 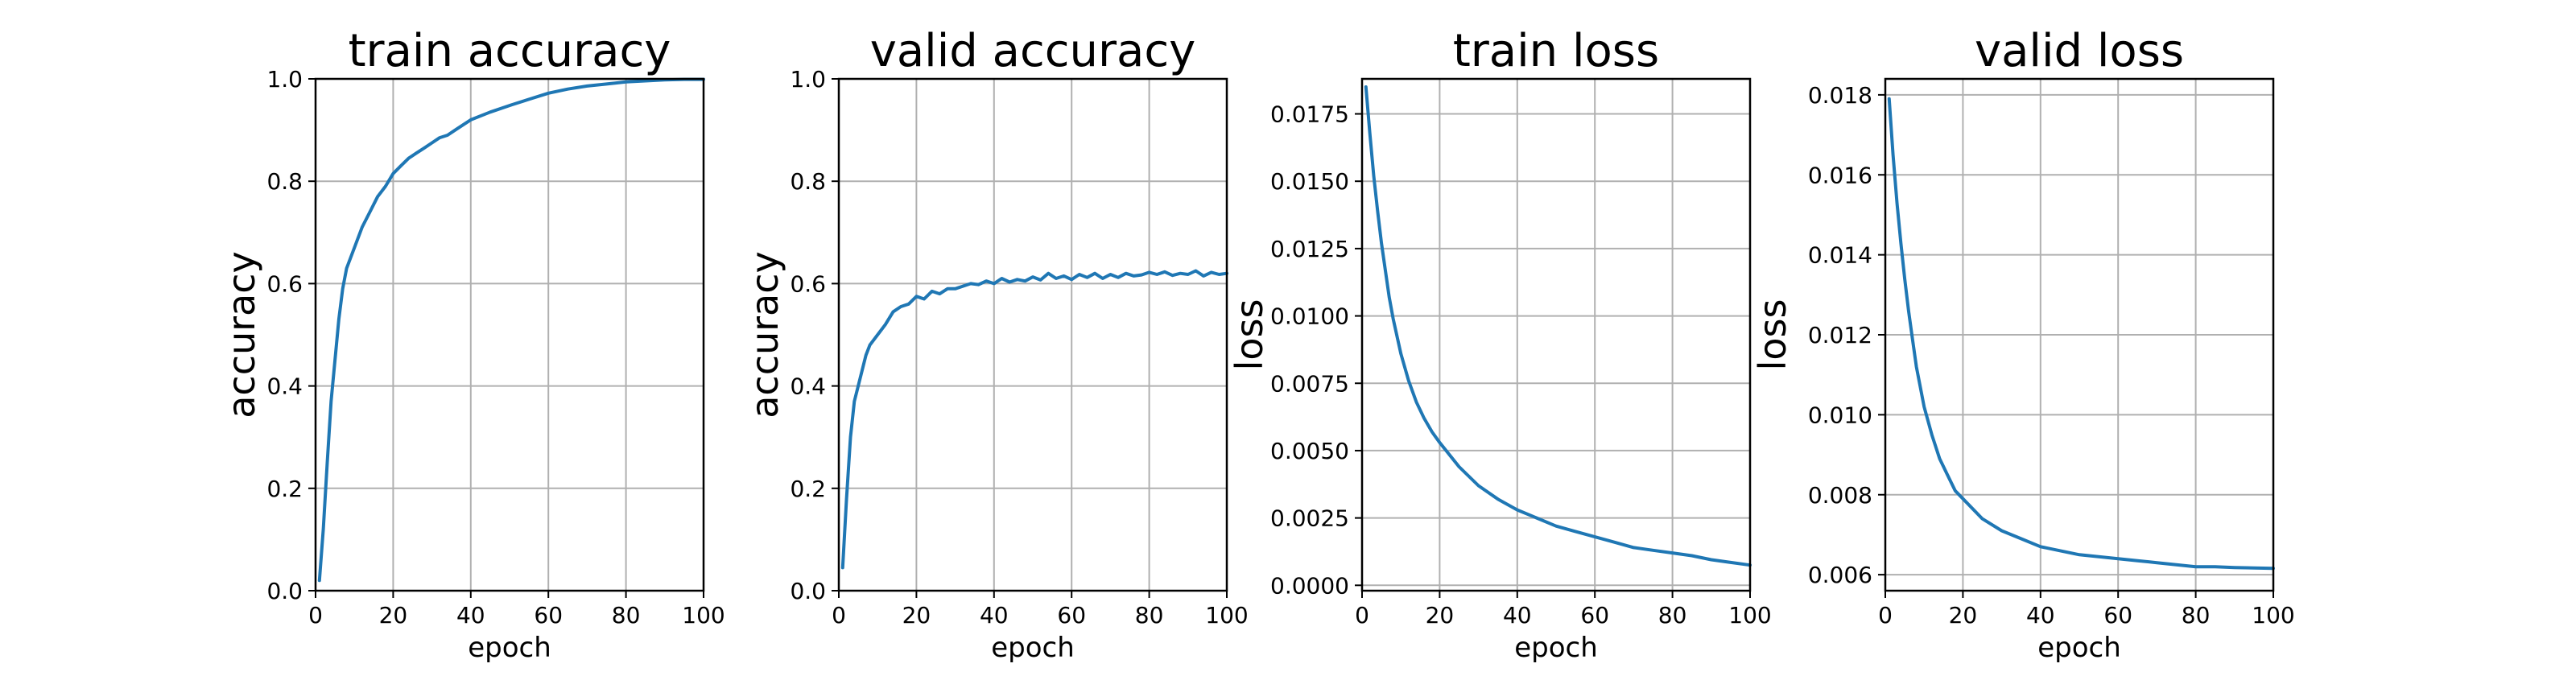 What do you see at coordinates (1840, 95) in the screenshot?
I see `y-tick-label: 0.018` at bounding box center [1840, 95].